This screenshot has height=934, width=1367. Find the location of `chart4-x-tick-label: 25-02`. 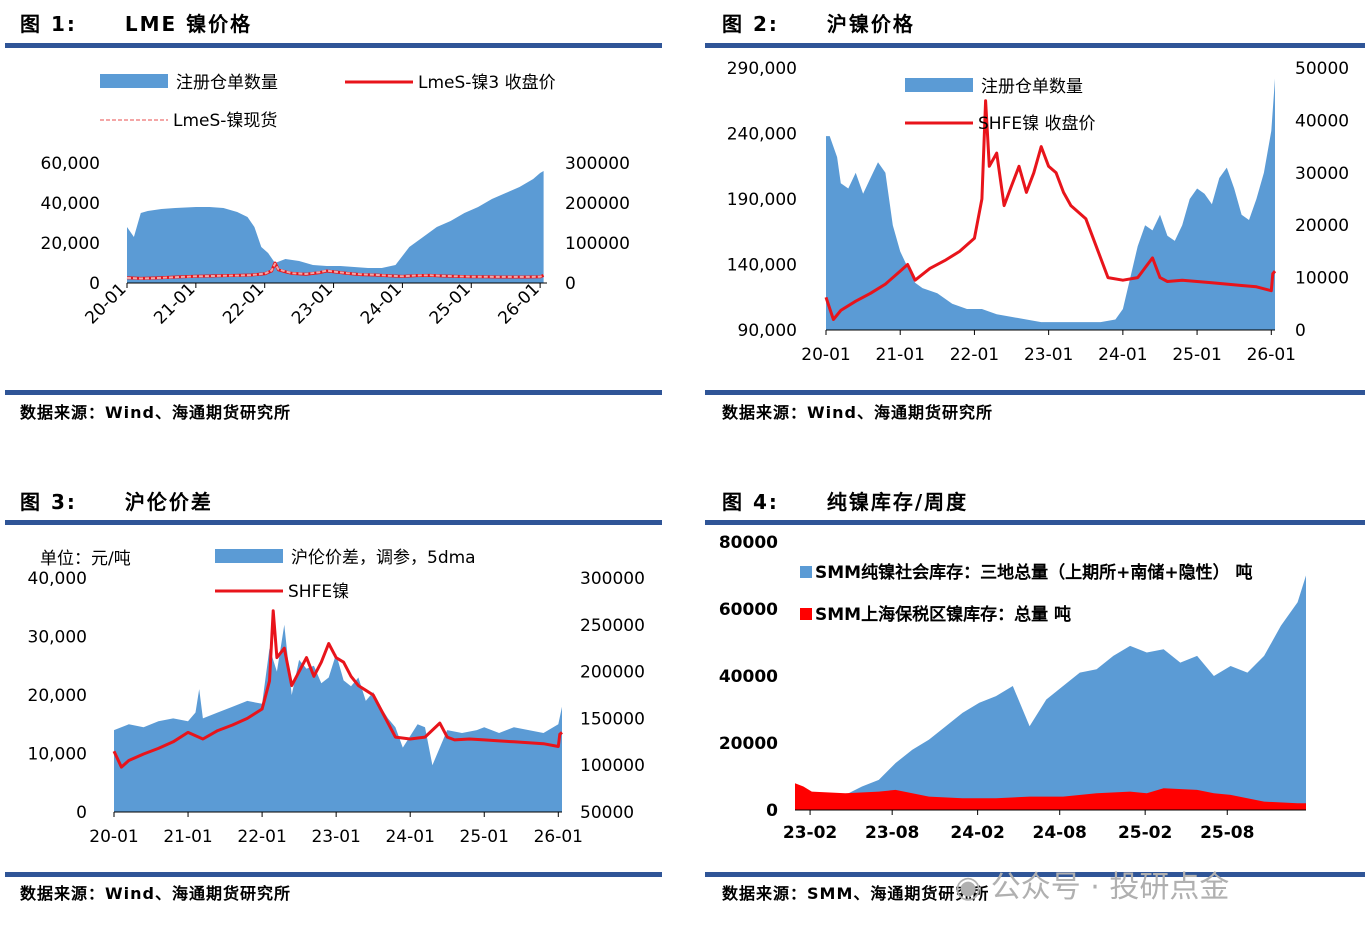

chart4-x-tick-label: 25-02 is located at coordinates (1145, 833).